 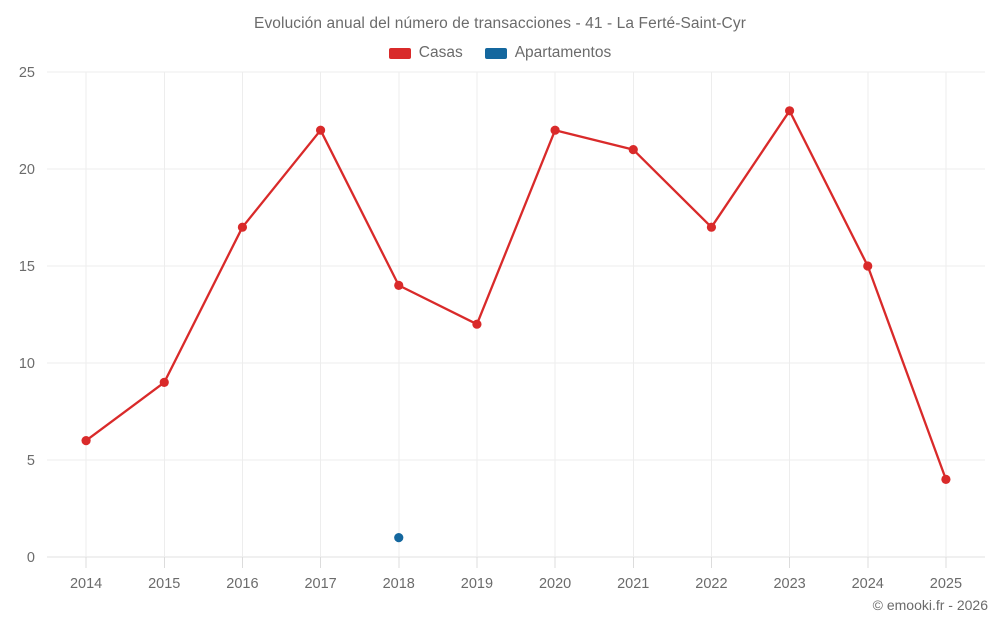 I want to click on legend-item-apartamentos: Apartamentos, so click(x=548, y=53).